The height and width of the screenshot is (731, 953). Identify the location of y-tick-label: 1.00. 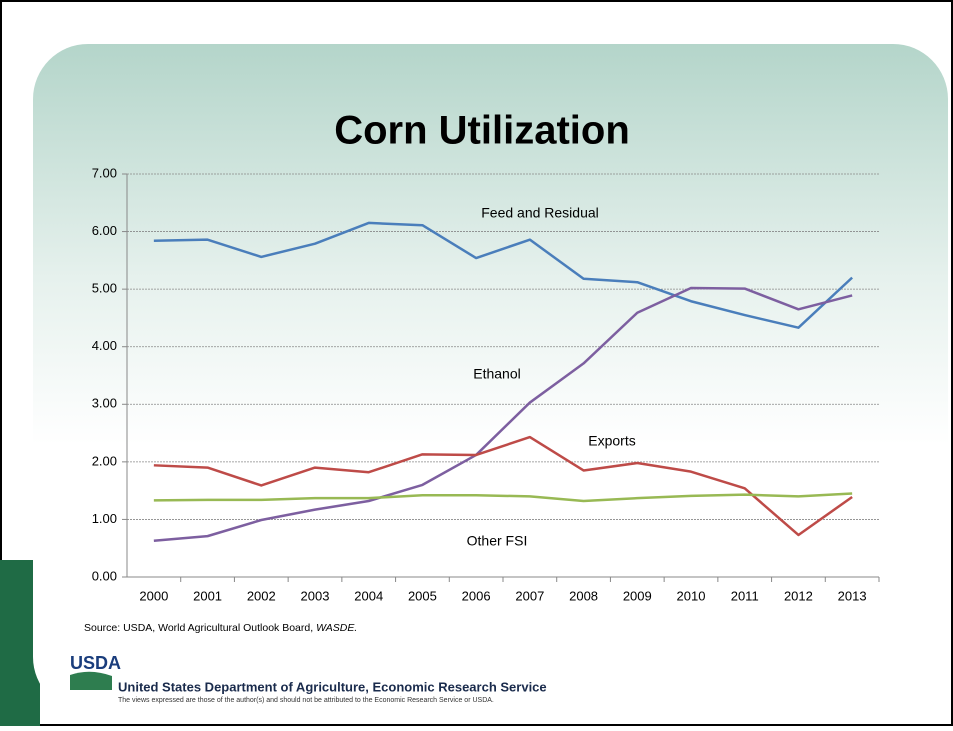
(104, 518).